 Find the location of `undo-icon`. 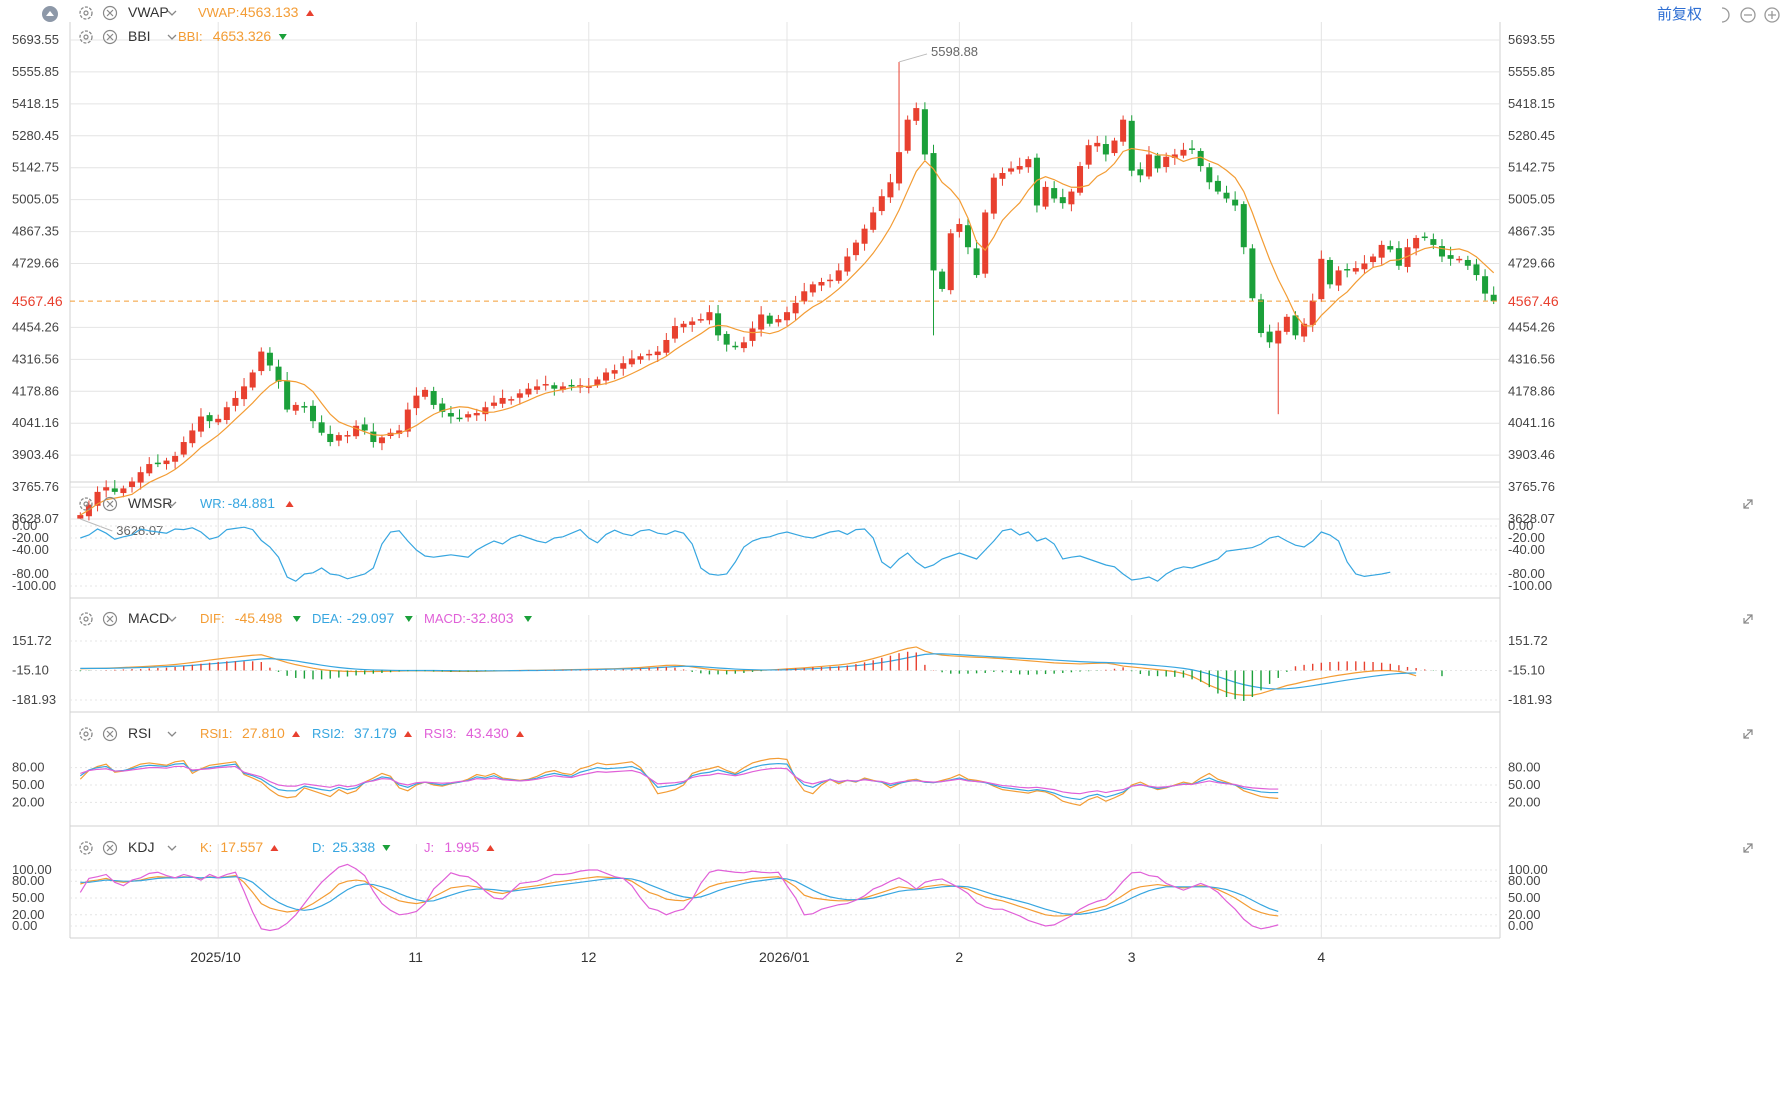

undo-icon is located at coordinates (1725, 15).